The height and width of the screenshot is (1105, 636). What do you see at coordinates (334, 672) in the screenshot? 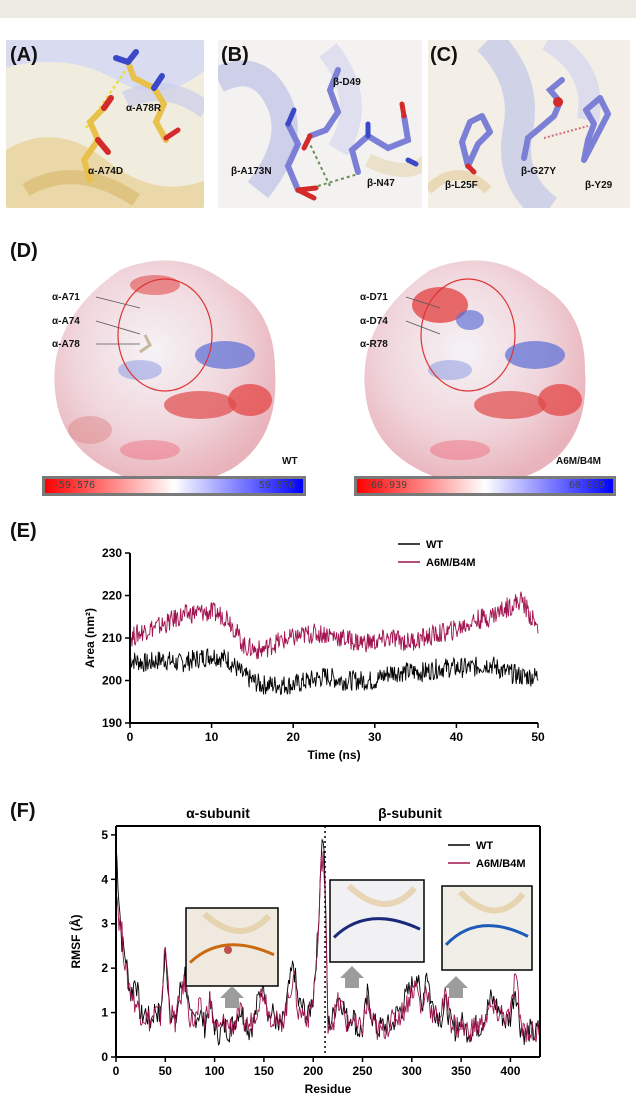
I see `series-line-wt` at bounding box center [334, 672].